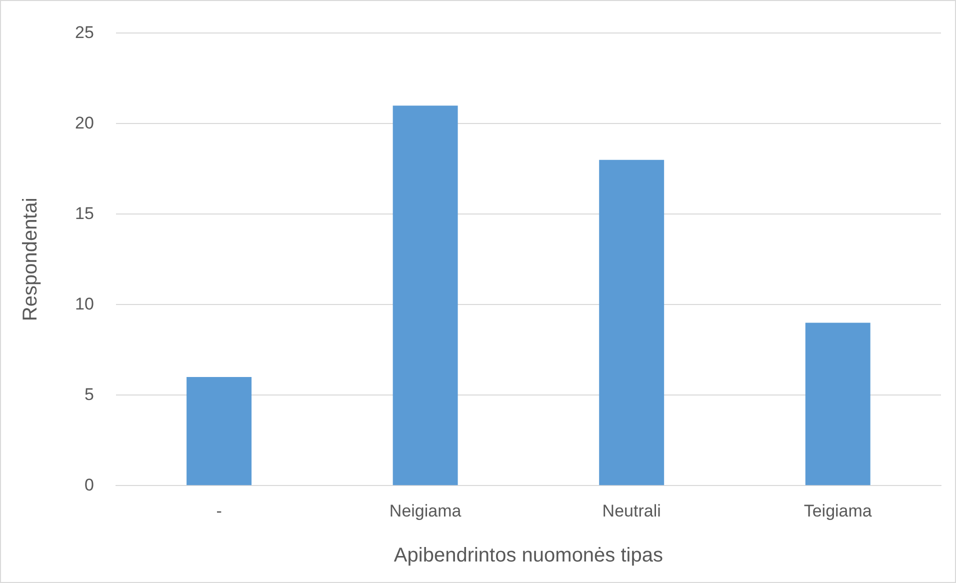  I want to click on y-tick-label: 20, so click(84, 122).